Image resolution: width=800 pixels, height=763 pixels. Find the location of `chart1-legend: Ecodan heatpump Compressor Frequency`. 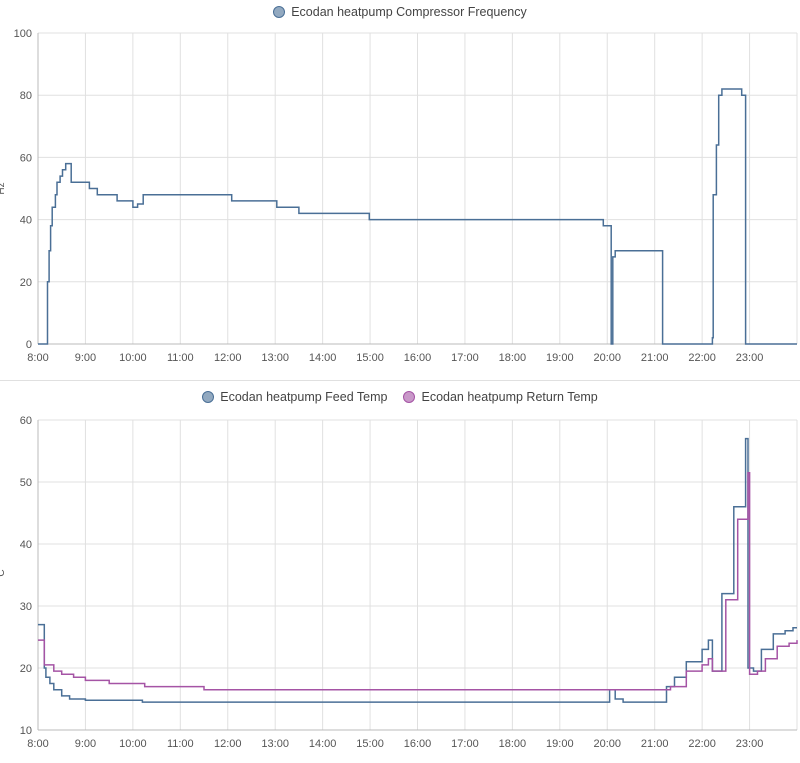

chart1-legend: Ecodan heatpump Compressor Frequency is located at coordinates (400, 12).